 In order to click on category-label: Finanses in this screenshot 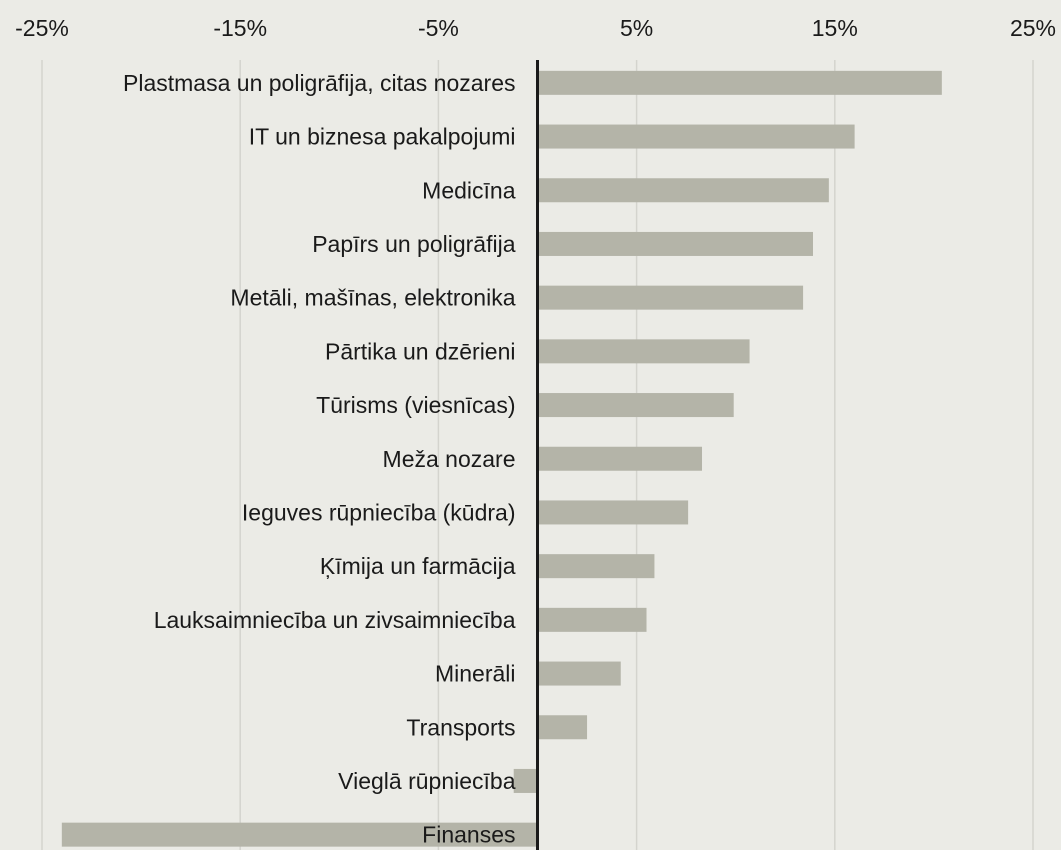, I will do `click(468, 835)`.